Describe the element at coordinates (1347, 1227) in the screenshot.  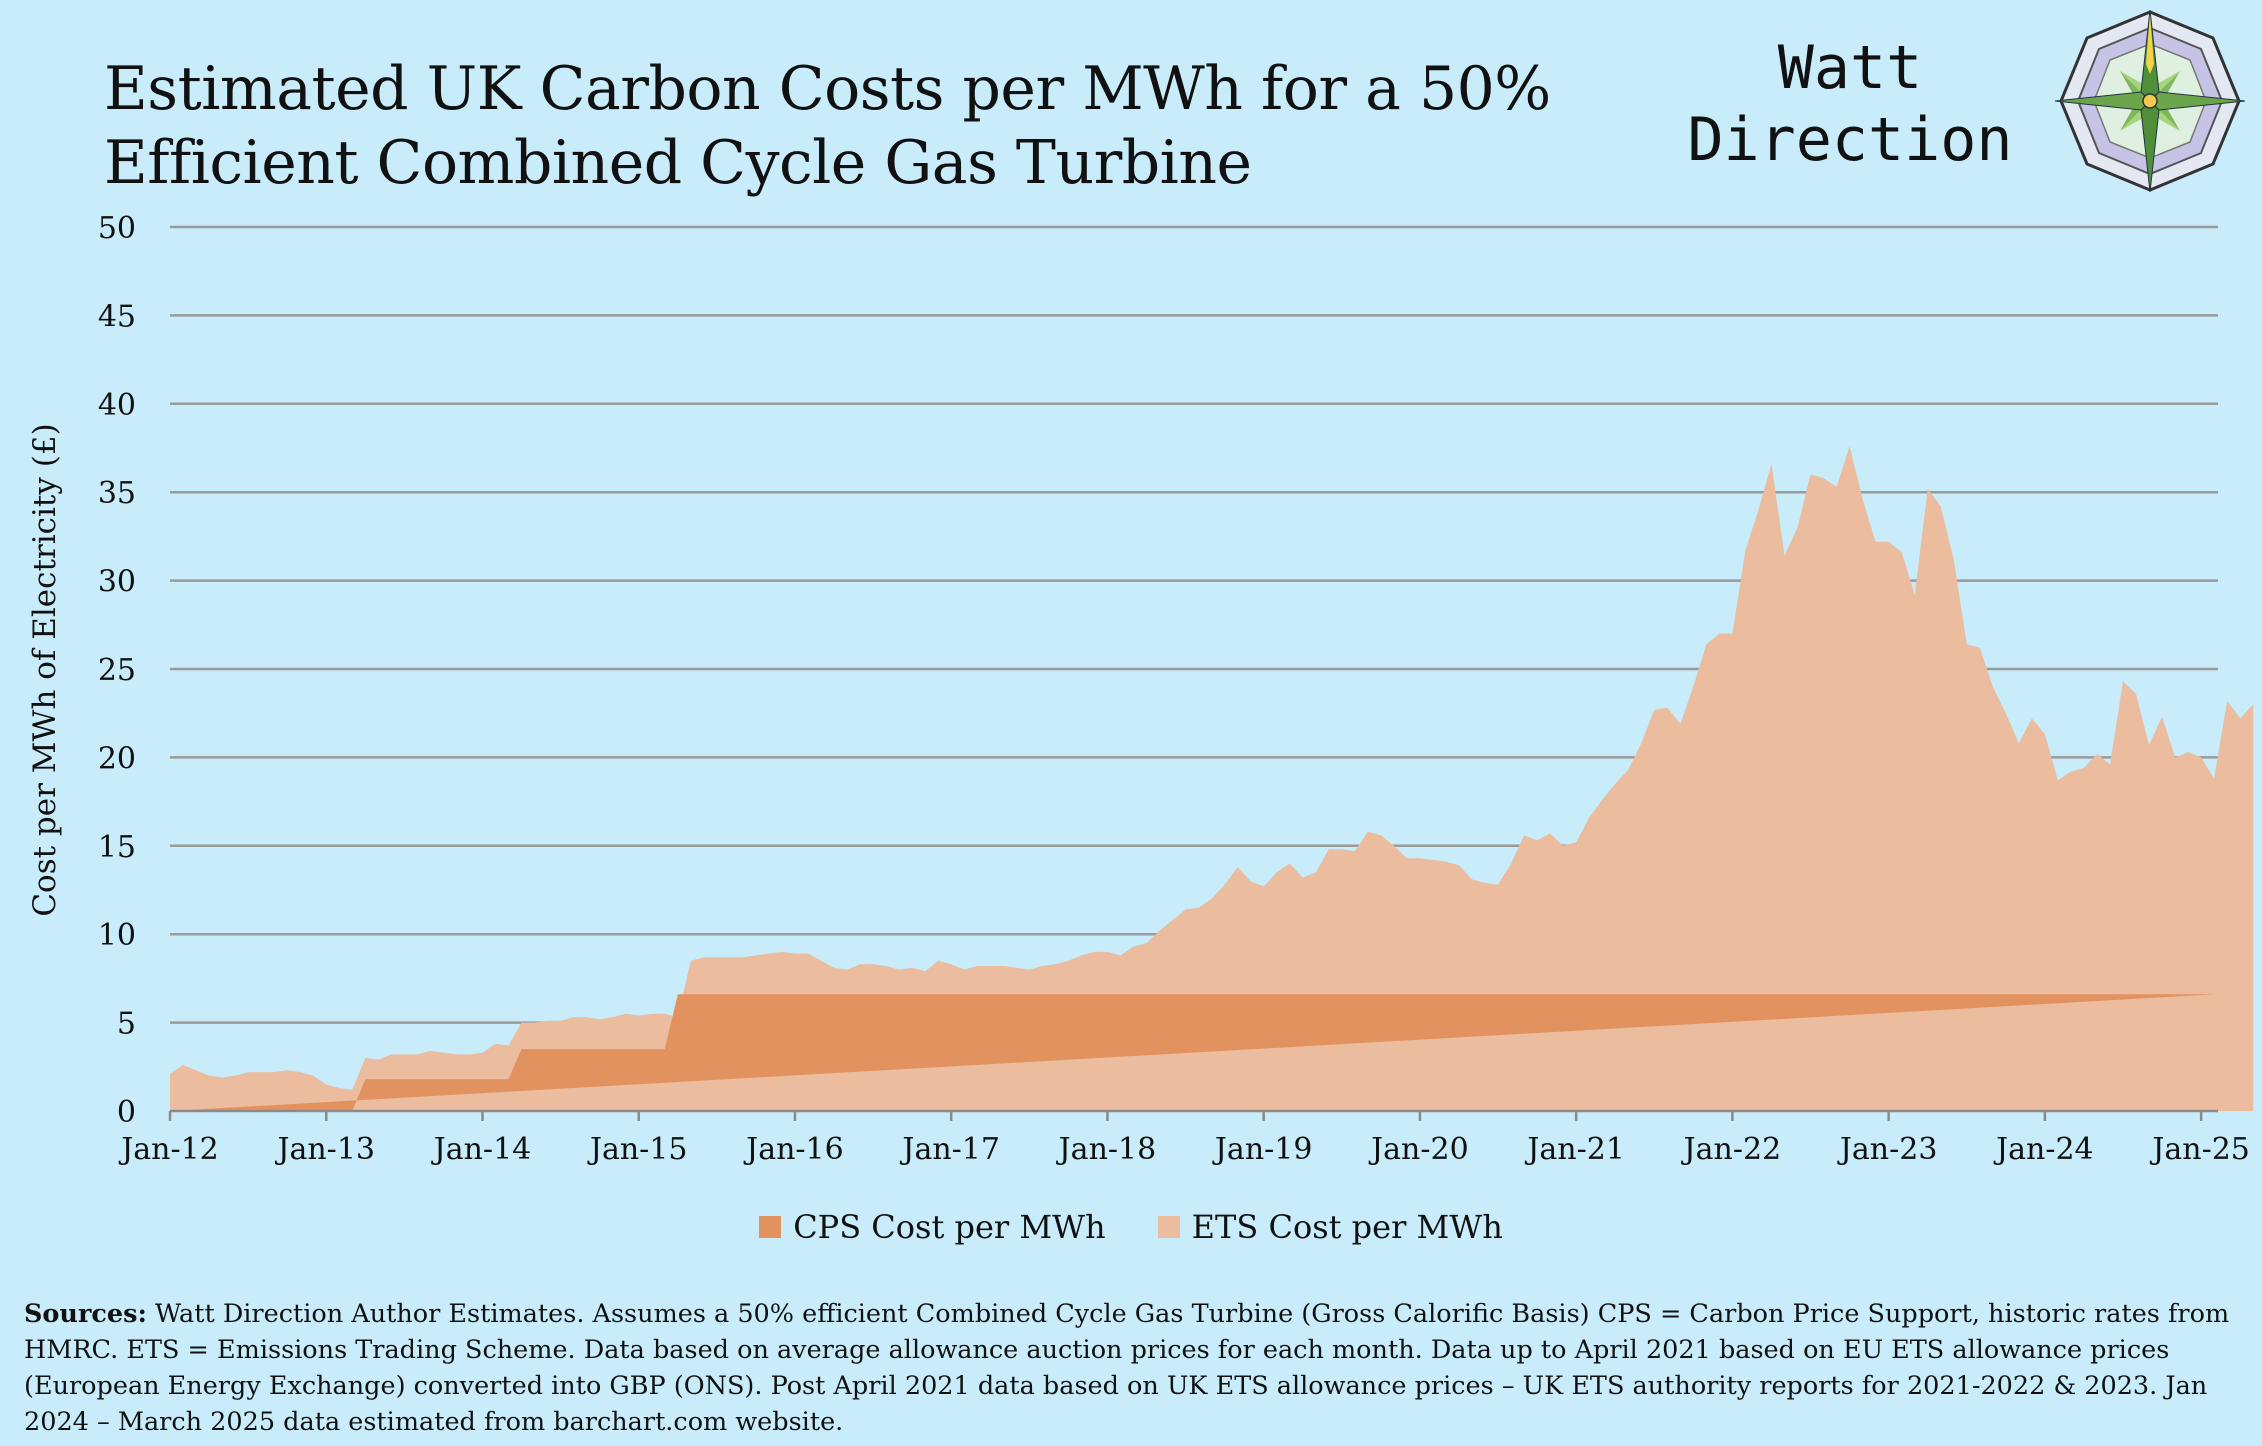
I see `legend-label-ets: ETS Cost per MWh` at that location.